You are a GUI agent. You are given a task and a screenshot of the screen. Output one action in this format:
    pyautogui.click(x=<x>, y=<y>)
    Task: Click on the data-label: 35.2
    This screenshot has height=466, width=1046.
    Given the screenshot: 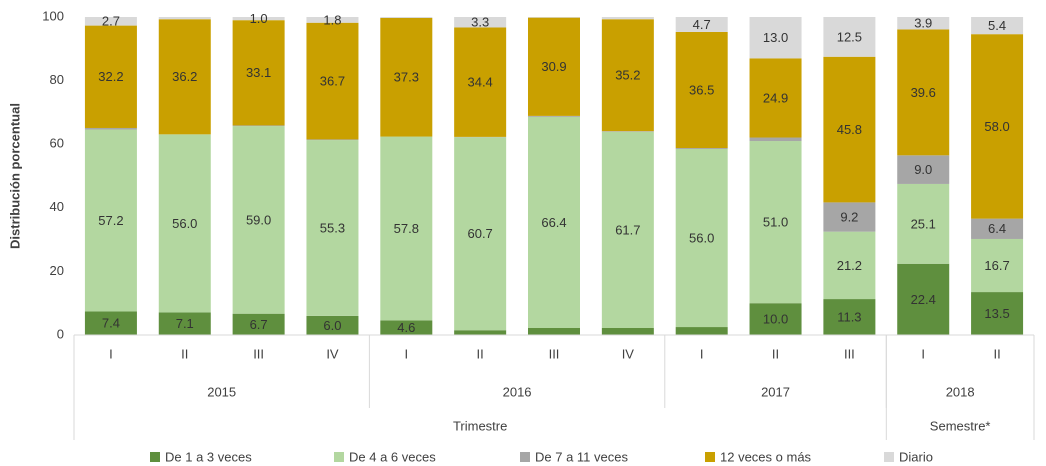 What is the action you would take?
    pyautogui.click(x=627, y=75)
    